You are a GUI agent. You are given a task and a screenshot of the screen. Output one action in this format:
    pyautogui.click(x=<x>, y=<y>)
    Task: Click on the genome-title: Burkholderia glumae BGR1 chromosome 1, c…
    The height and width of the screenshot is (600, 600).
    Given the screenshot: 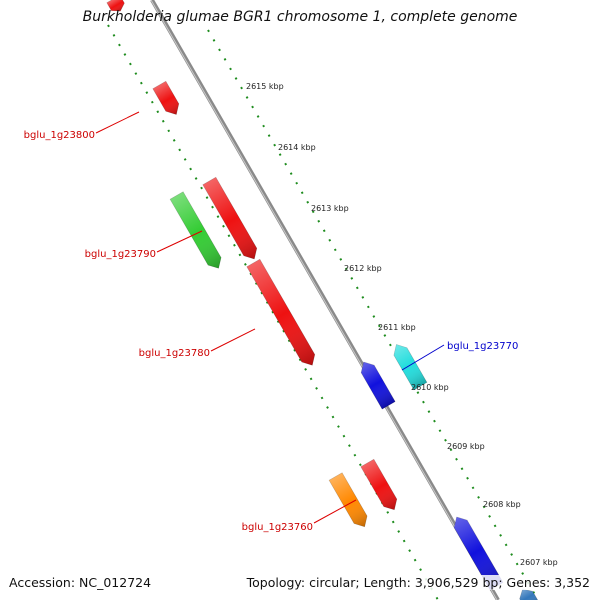 What is the action you would take?
    pyautogui.click(x=300, y=17)
    